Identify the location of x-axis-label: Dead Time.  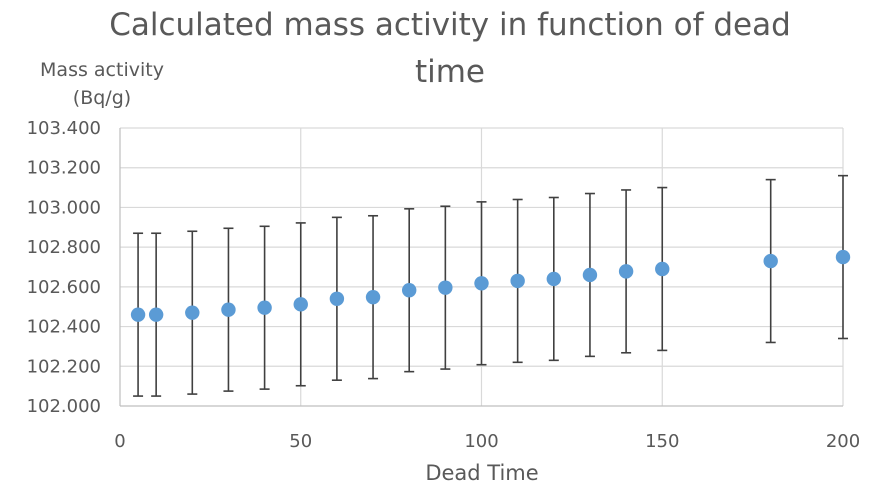
(481, 473).